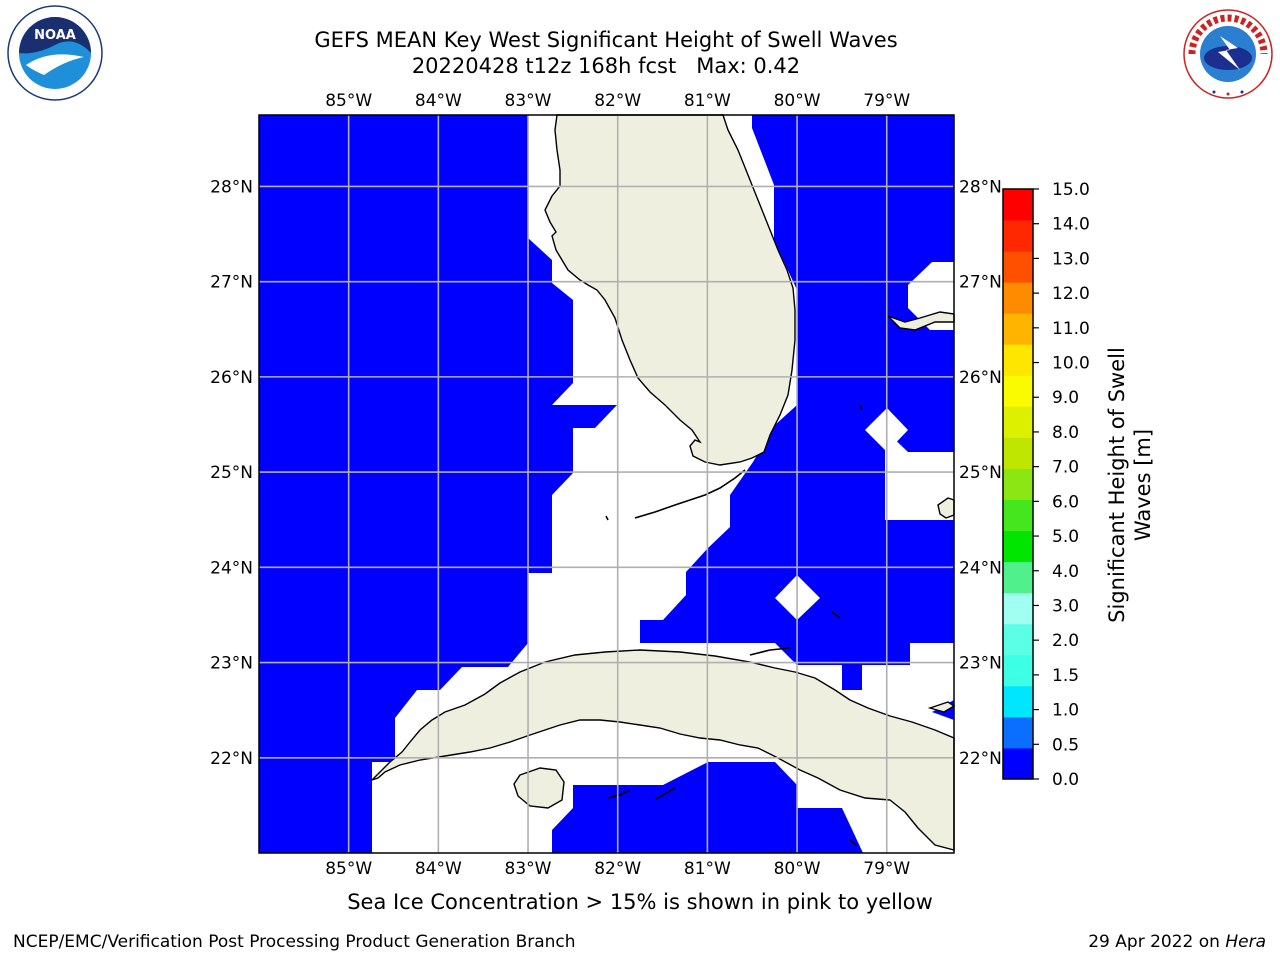  I want to click on lat-tick-label-left: 24°N, so click(231, 568).